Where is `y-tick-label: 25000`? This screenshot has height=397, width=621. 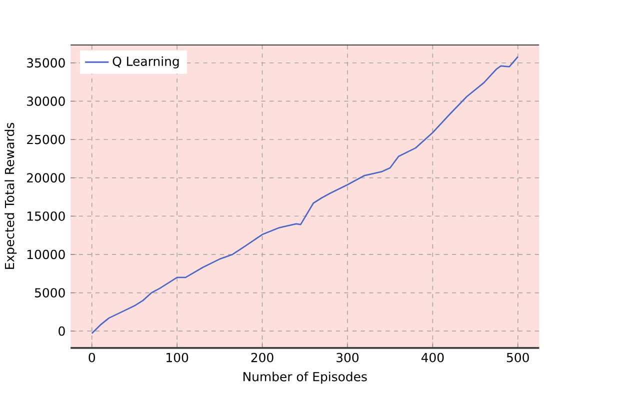 y-tick-label: 25000 is located at coordinates (46, 139).